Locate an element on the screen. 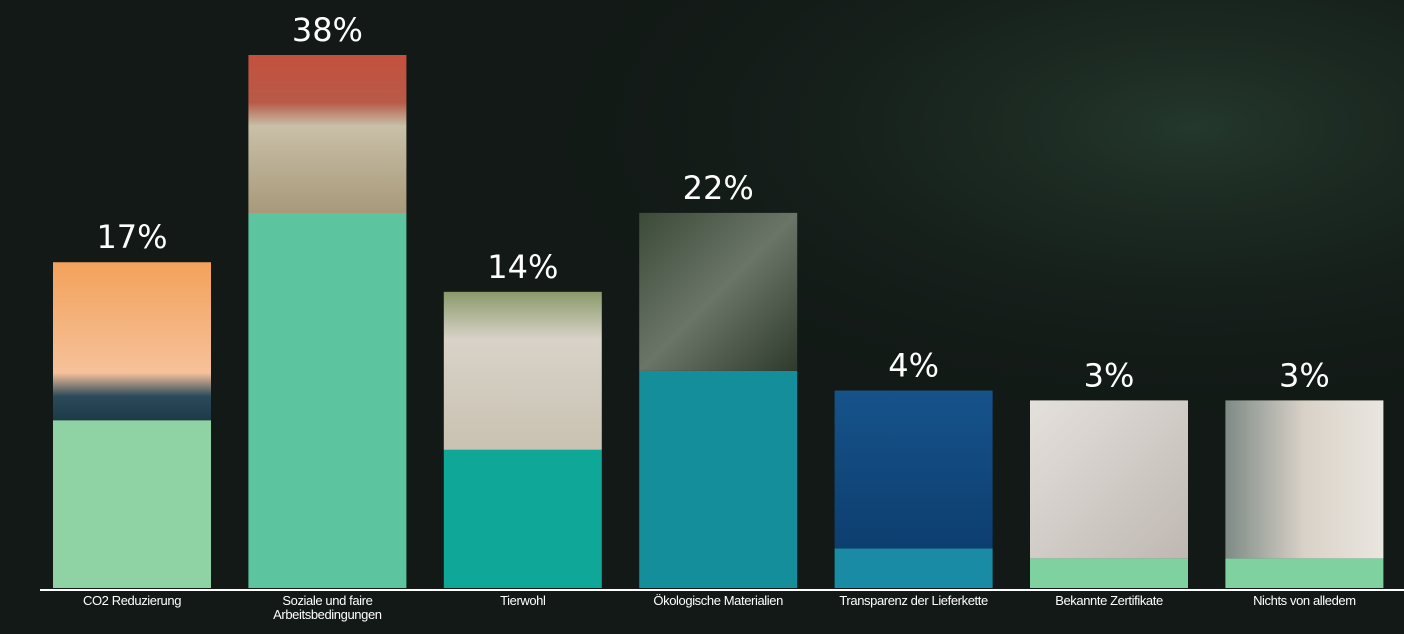  value-label: 38% is located at coordinates (327, 30).